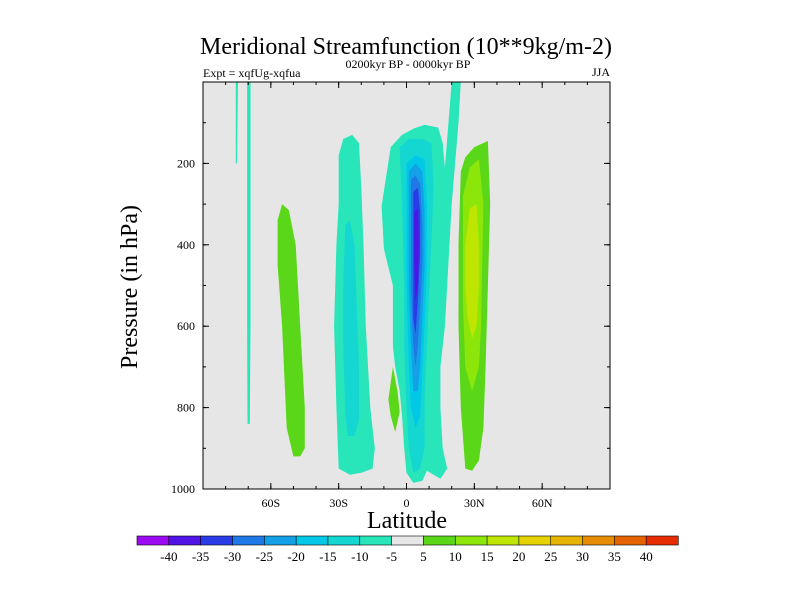 The width and height of the screenshot is (800, 600). I want to click on x-tick-label: 30S, so click(338, 503).